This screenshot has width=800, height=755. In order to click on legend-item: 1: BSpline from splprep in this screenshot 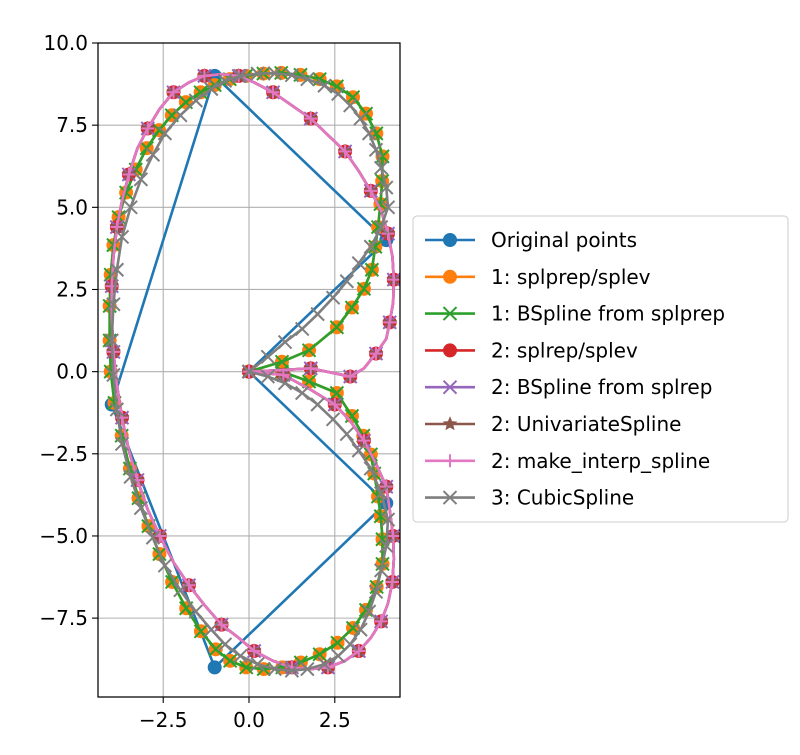, I will do `click(575, 314)`.